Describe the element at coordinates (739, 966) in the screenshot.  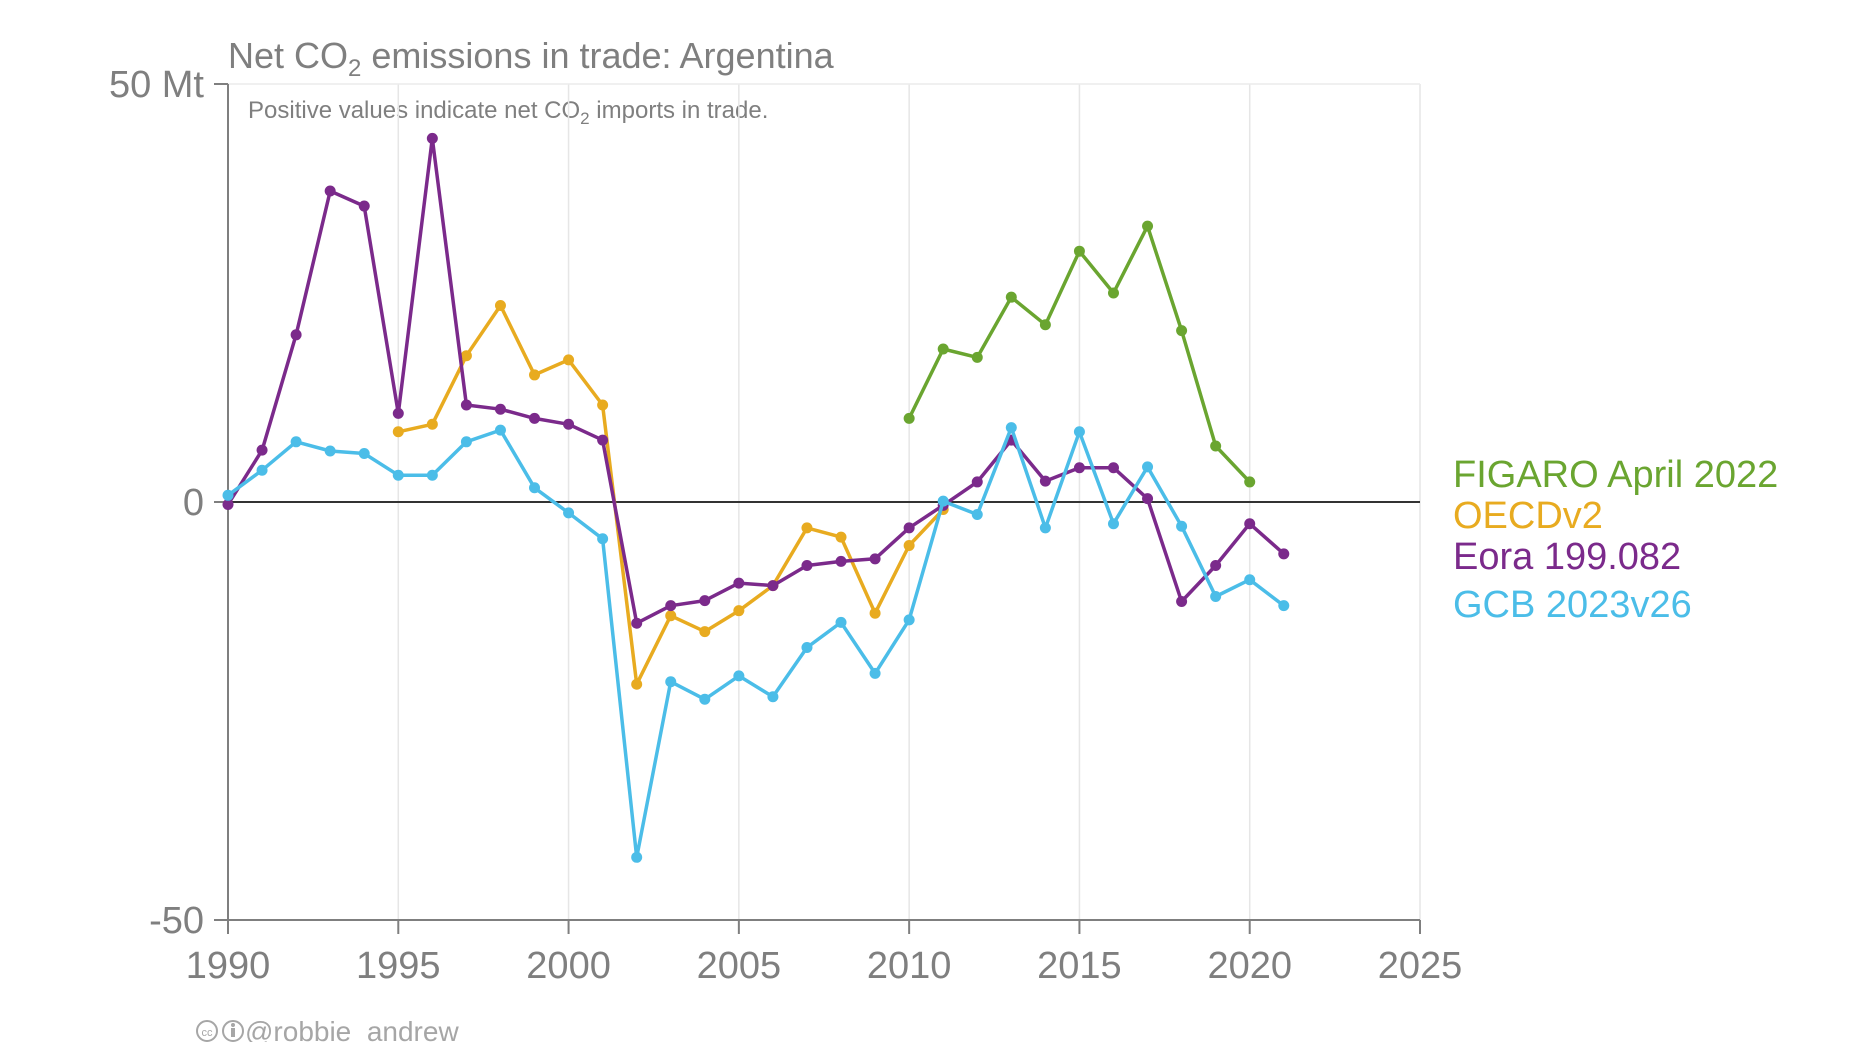
I see `x-tick-label: 2005` at that location.